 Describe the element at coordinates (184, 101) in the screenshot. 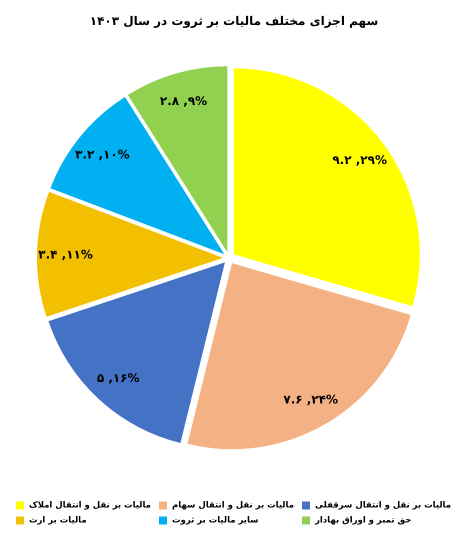

I see `data-label: ۲.۸ ,۹%` at that location.